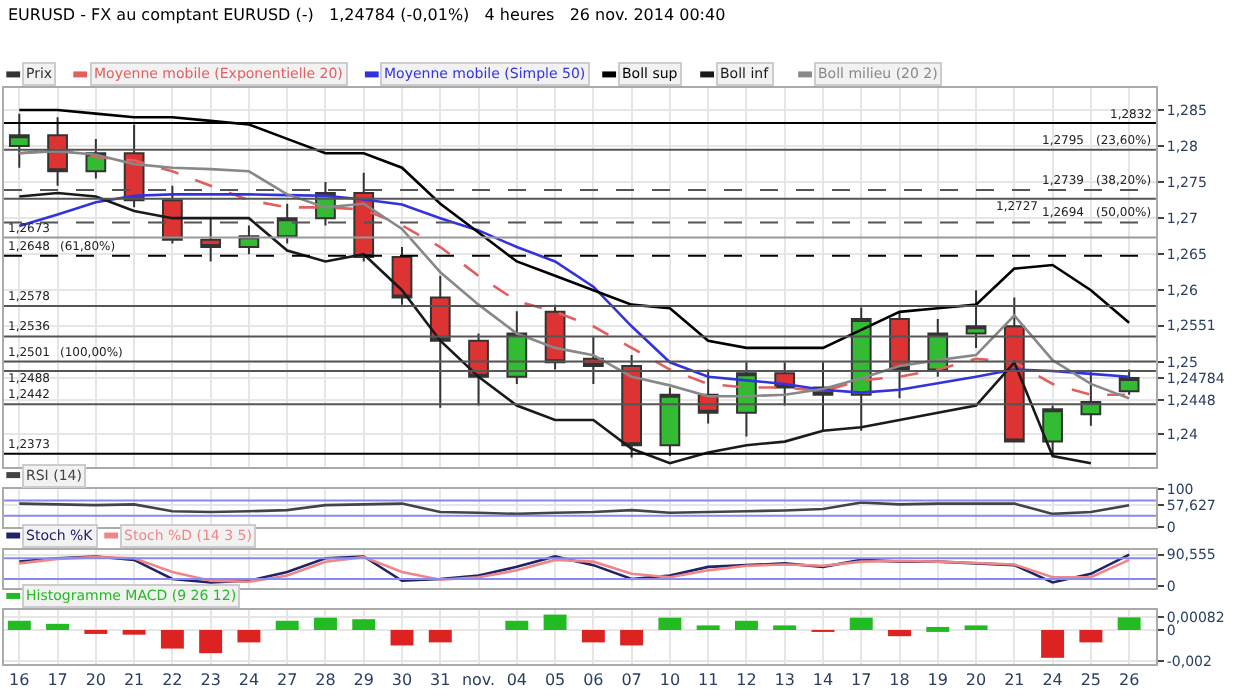  Describe the element at coordinates (325, 680) in the screenshot. I see `x-tick-label: 28` at that location.